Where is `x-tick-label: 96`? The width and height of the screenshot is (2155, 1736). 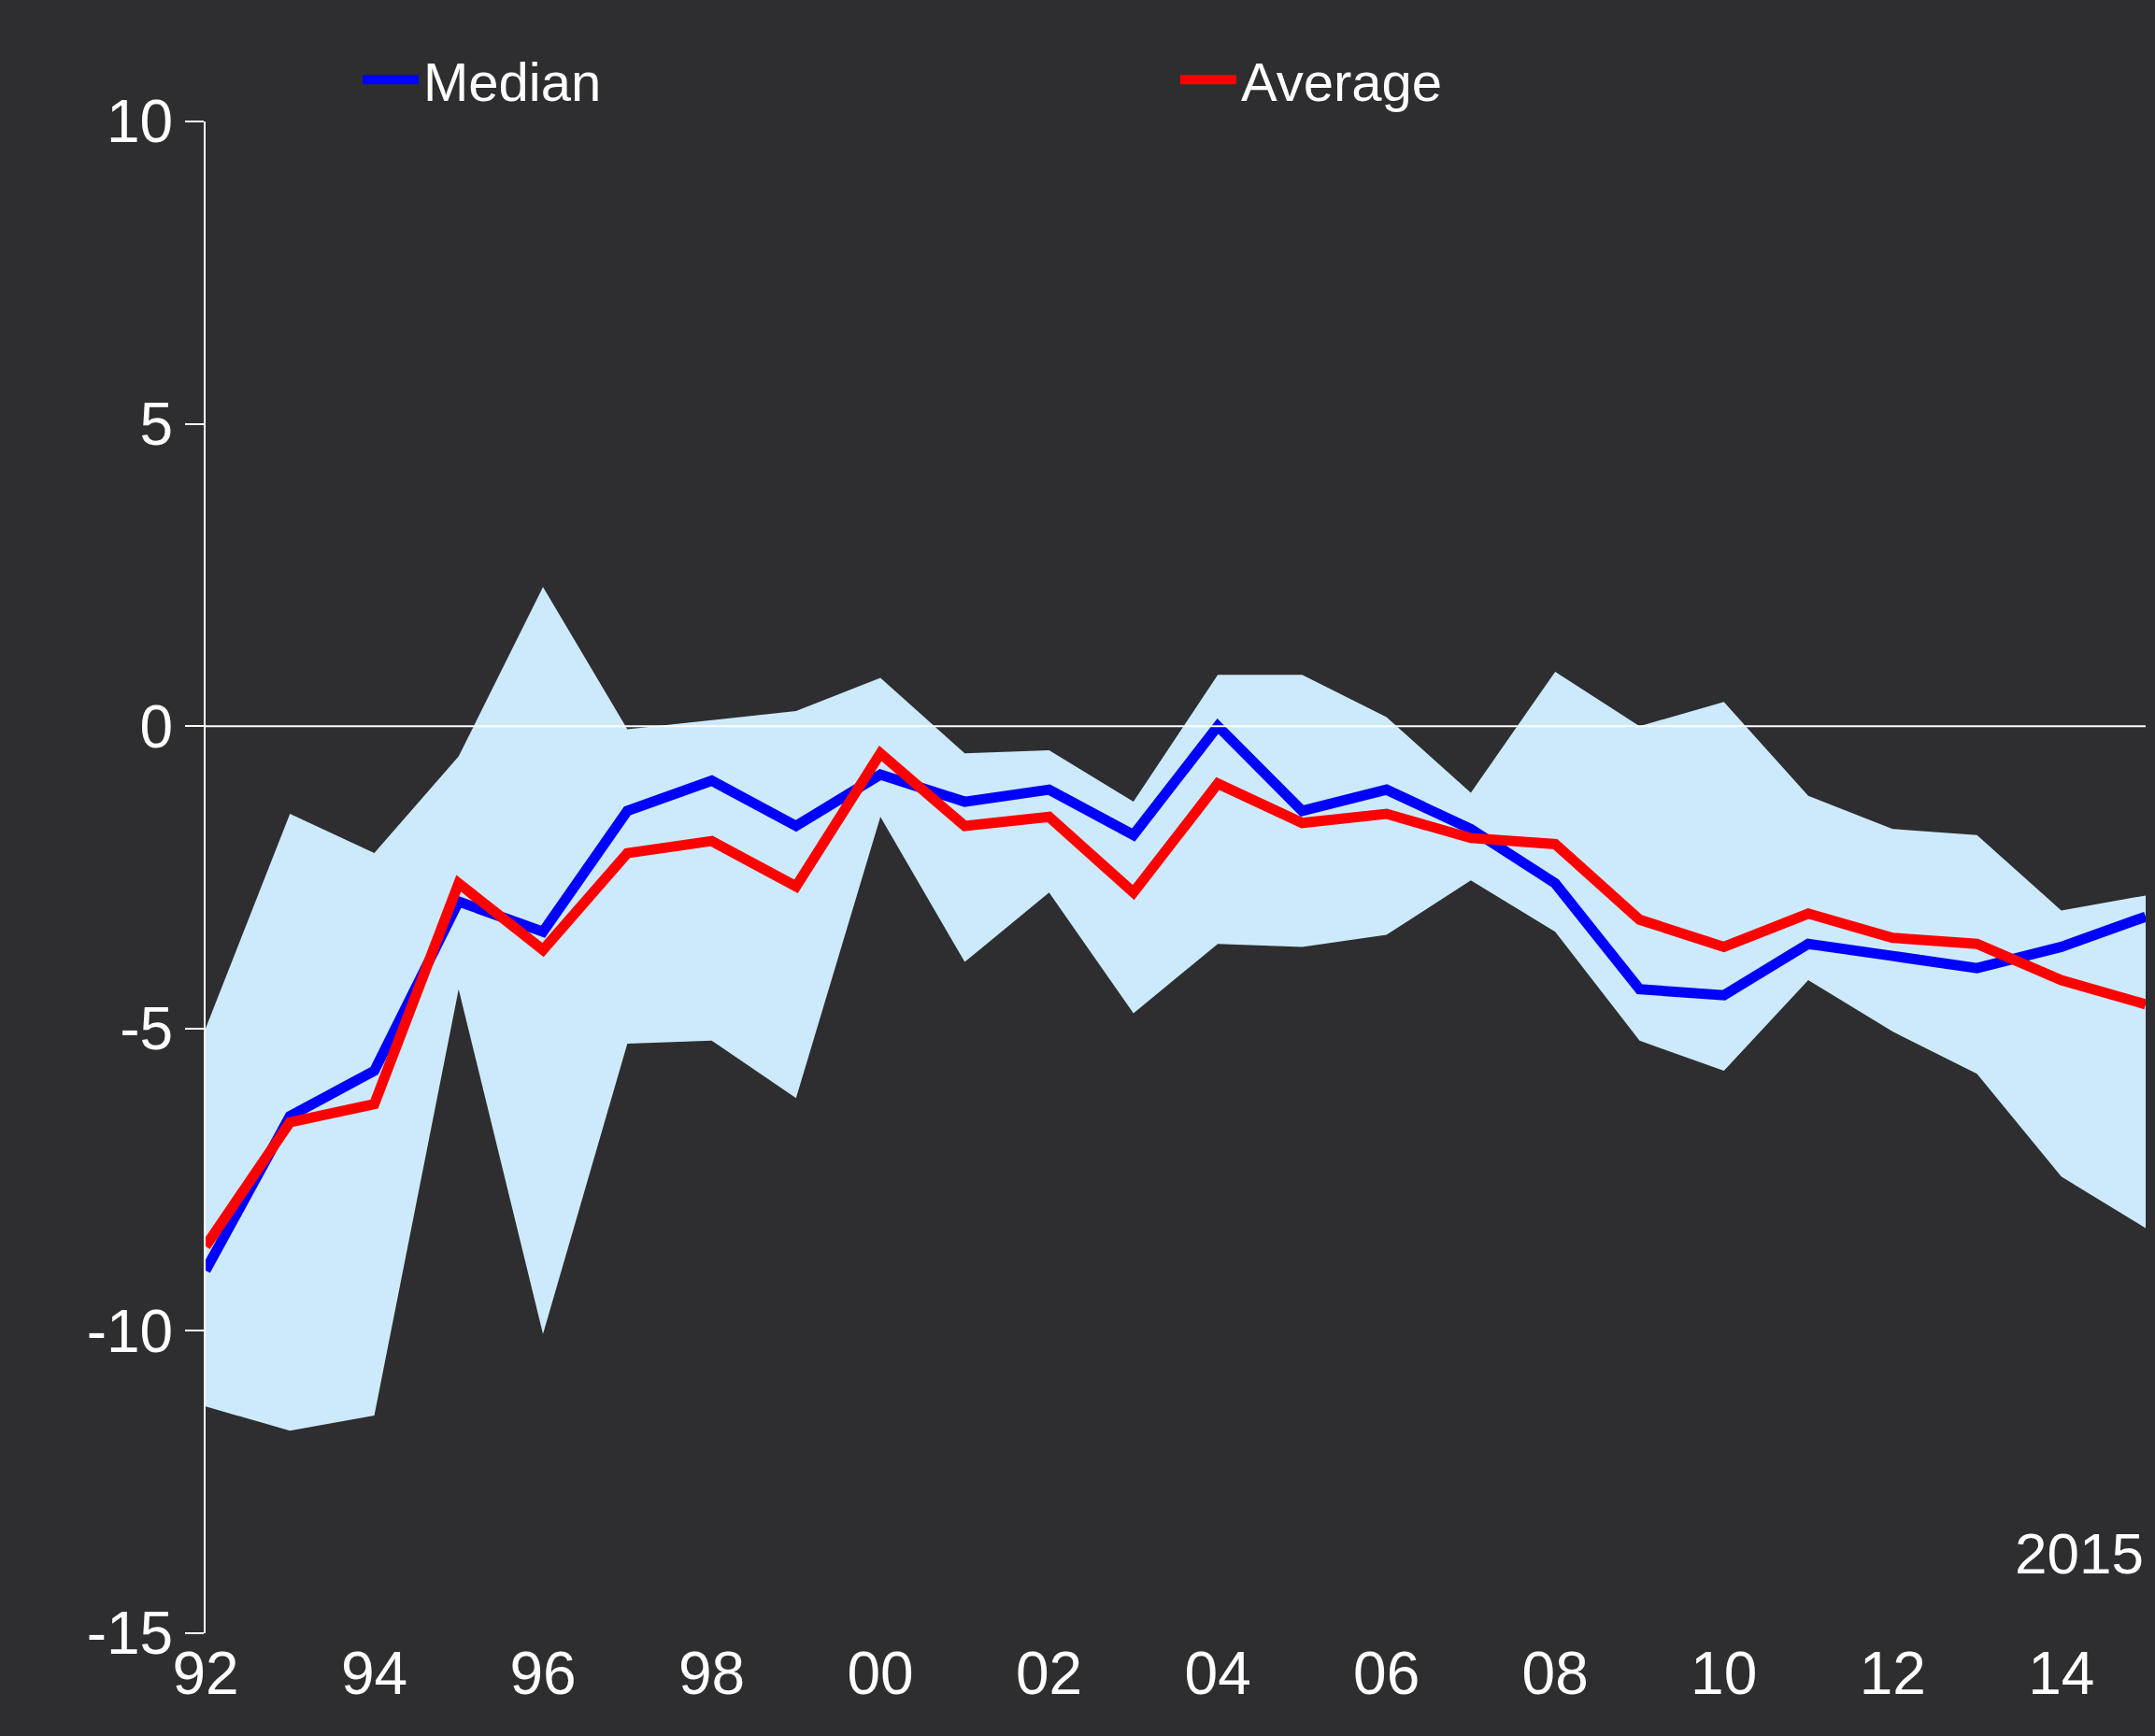 x-tick-label: 96 is located at coordinates (543, 1673).